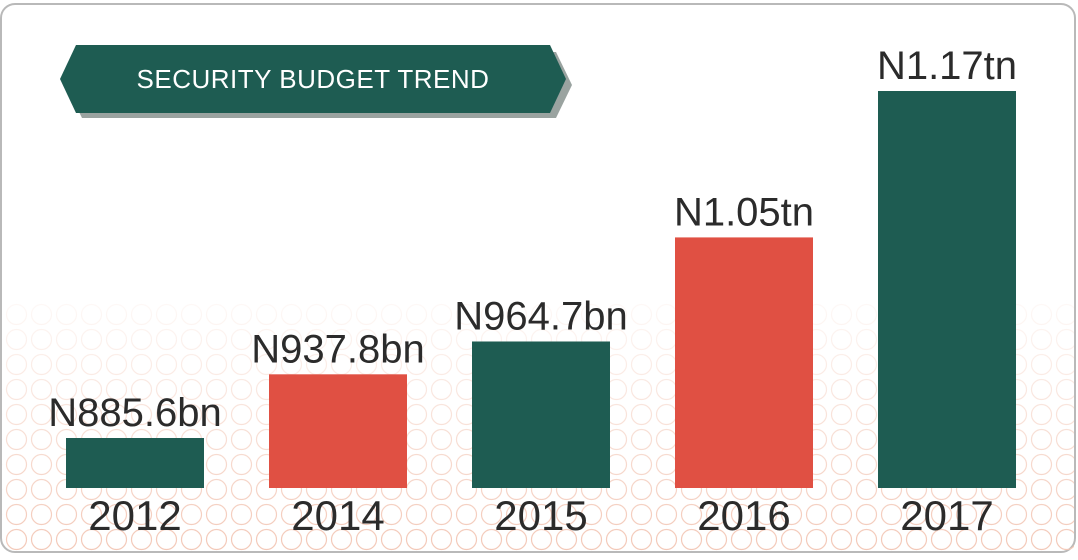 This screenshot has height=560, width=1078. What do you see at coordinates (743, 515) in the screenshot?
I see `x-tick-label: 2016` at bounding box center [743, 515].